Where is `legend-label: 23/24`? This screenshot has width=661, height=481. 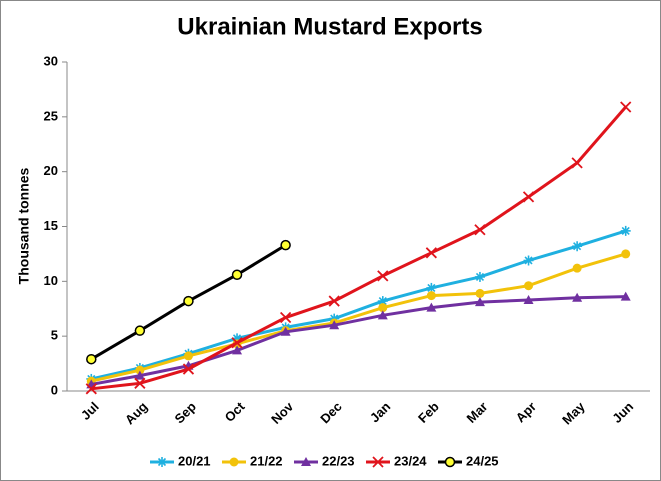 legend-label: 23/24 is located at coordinates (410, 460).